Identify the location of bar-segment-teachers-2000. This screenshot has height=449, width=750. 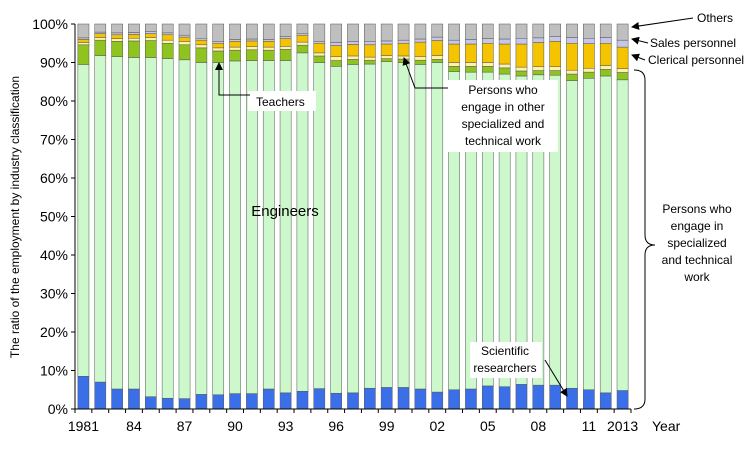
(403, 60).